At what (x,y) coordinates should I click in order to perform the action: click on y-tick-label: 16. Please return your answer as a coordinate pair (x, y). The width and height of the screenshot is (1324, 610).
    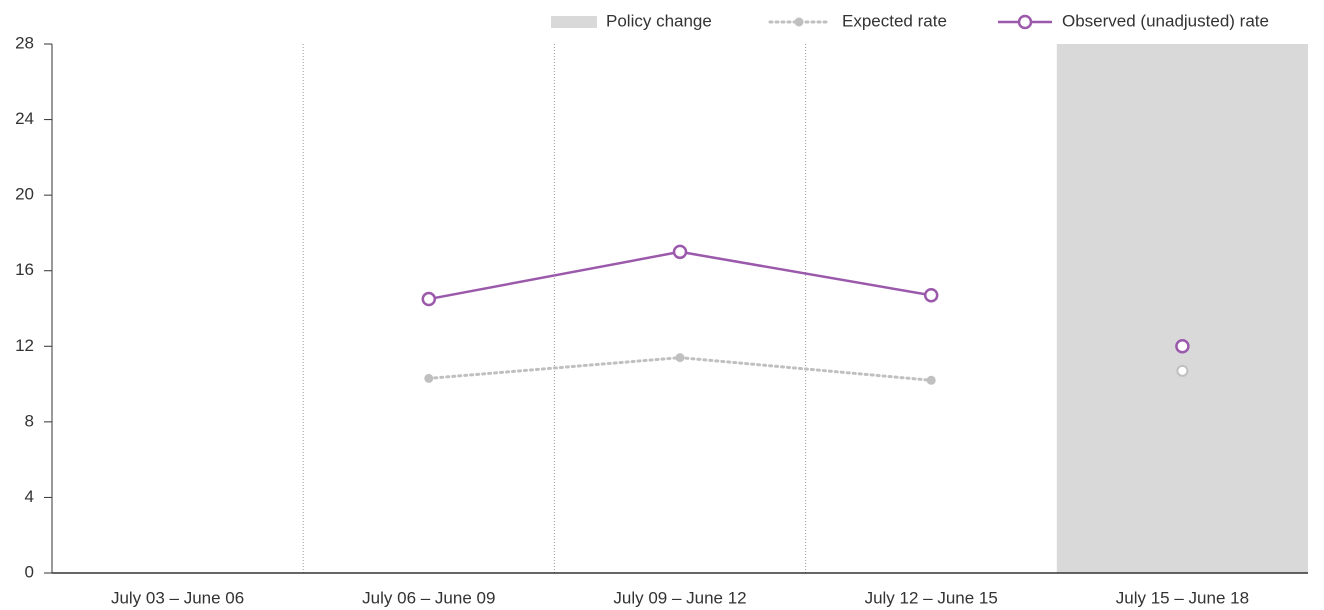
    Looking at the image, I should click on (24, 269).